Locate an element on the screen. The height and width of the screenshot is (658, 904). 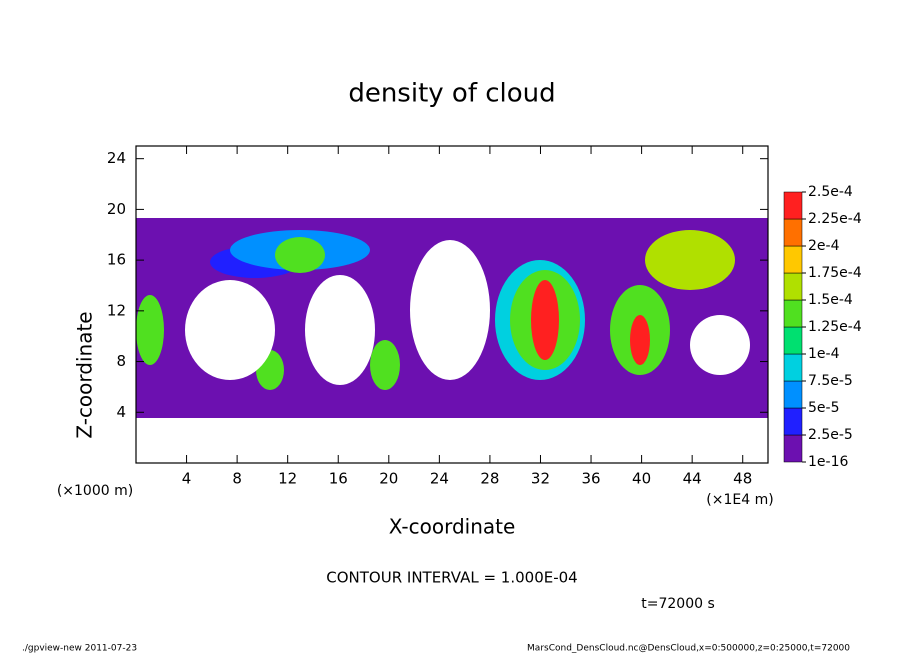
y-tick-label: 16 is located at coordinates (116, 260).